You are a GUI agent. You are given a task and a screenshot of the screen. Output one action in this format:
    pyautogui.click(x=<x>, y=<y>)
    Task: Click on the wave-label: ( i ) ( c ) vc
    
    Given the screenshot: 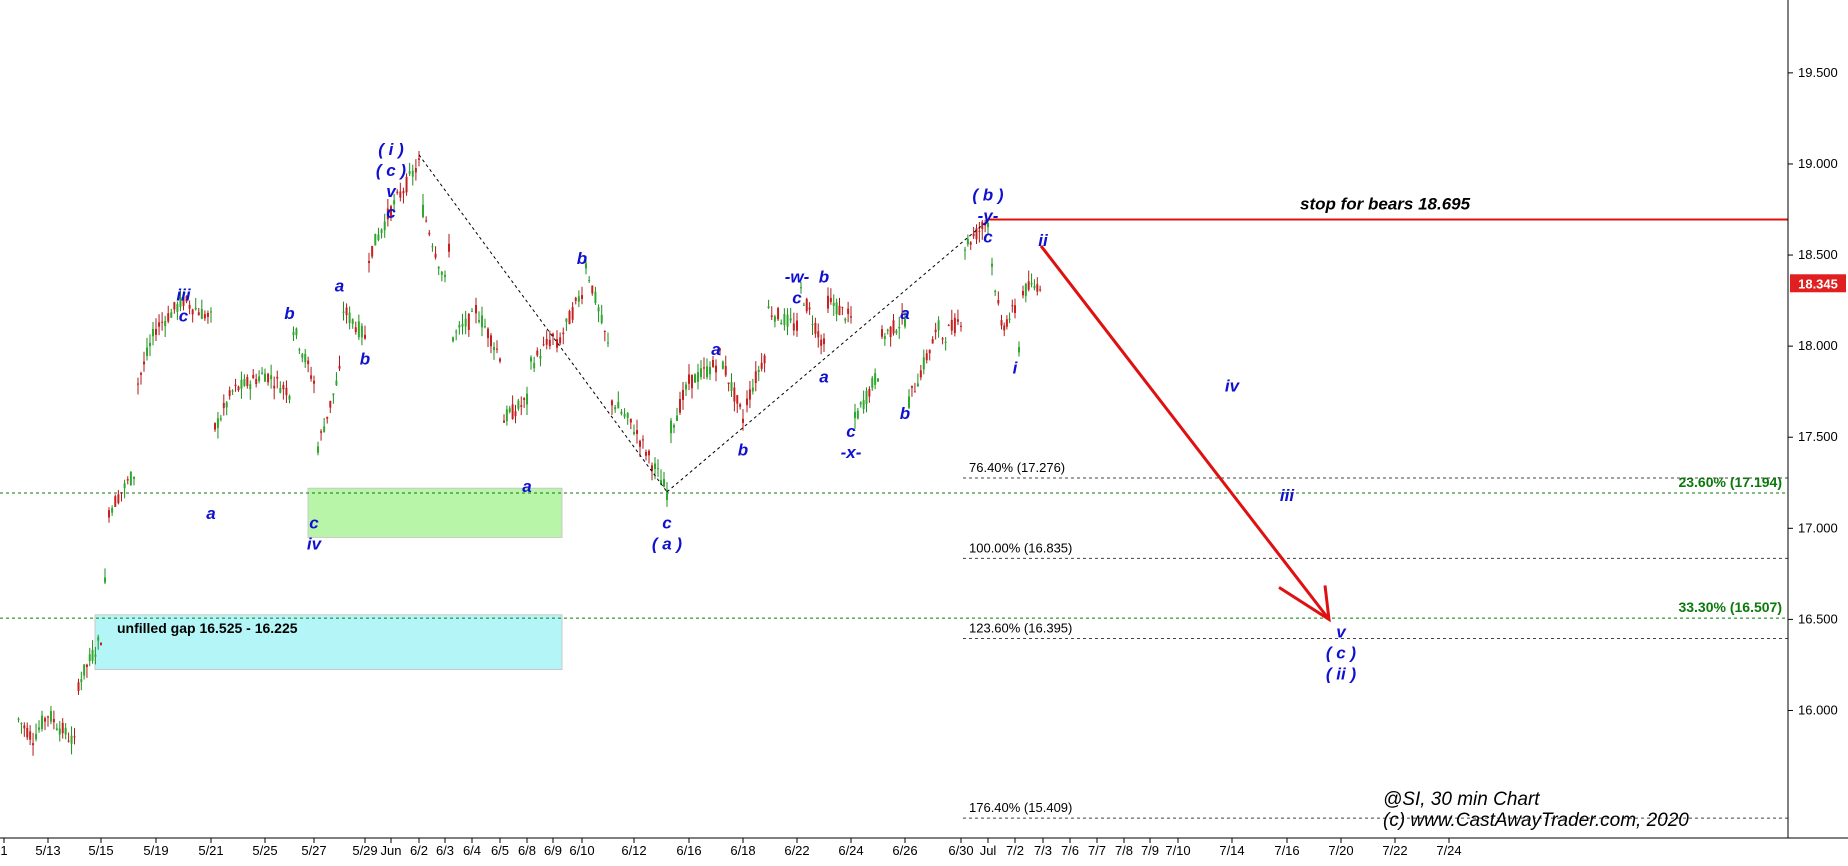 What is the action you would take?
    pyautogui.click(x=391, y=181)
    